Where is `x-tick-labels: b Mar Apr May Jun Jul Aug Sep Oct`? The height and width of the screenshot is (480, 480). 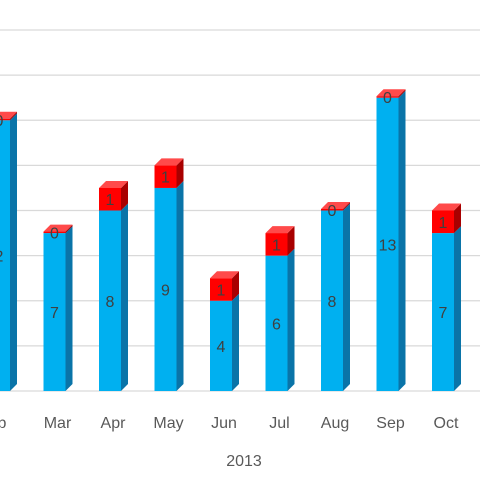 x-tick-labels: b Mar Apr May Jun Jul Aug Sep Oct is located at coordinates (229, 423).